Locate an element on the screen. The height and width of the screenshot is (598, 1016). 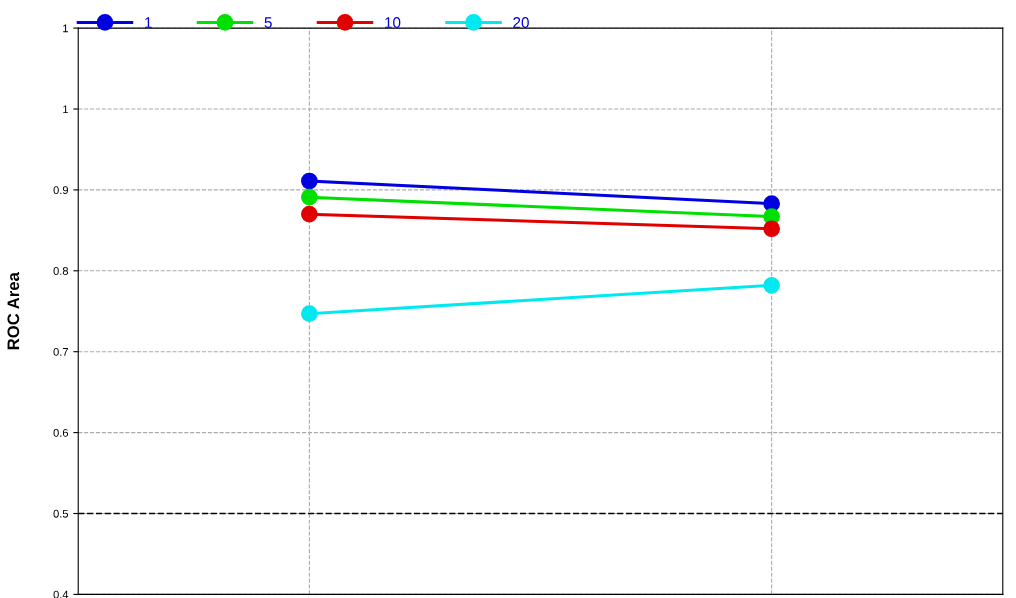
legend-label: 5 is located at coordinates (268, 22).